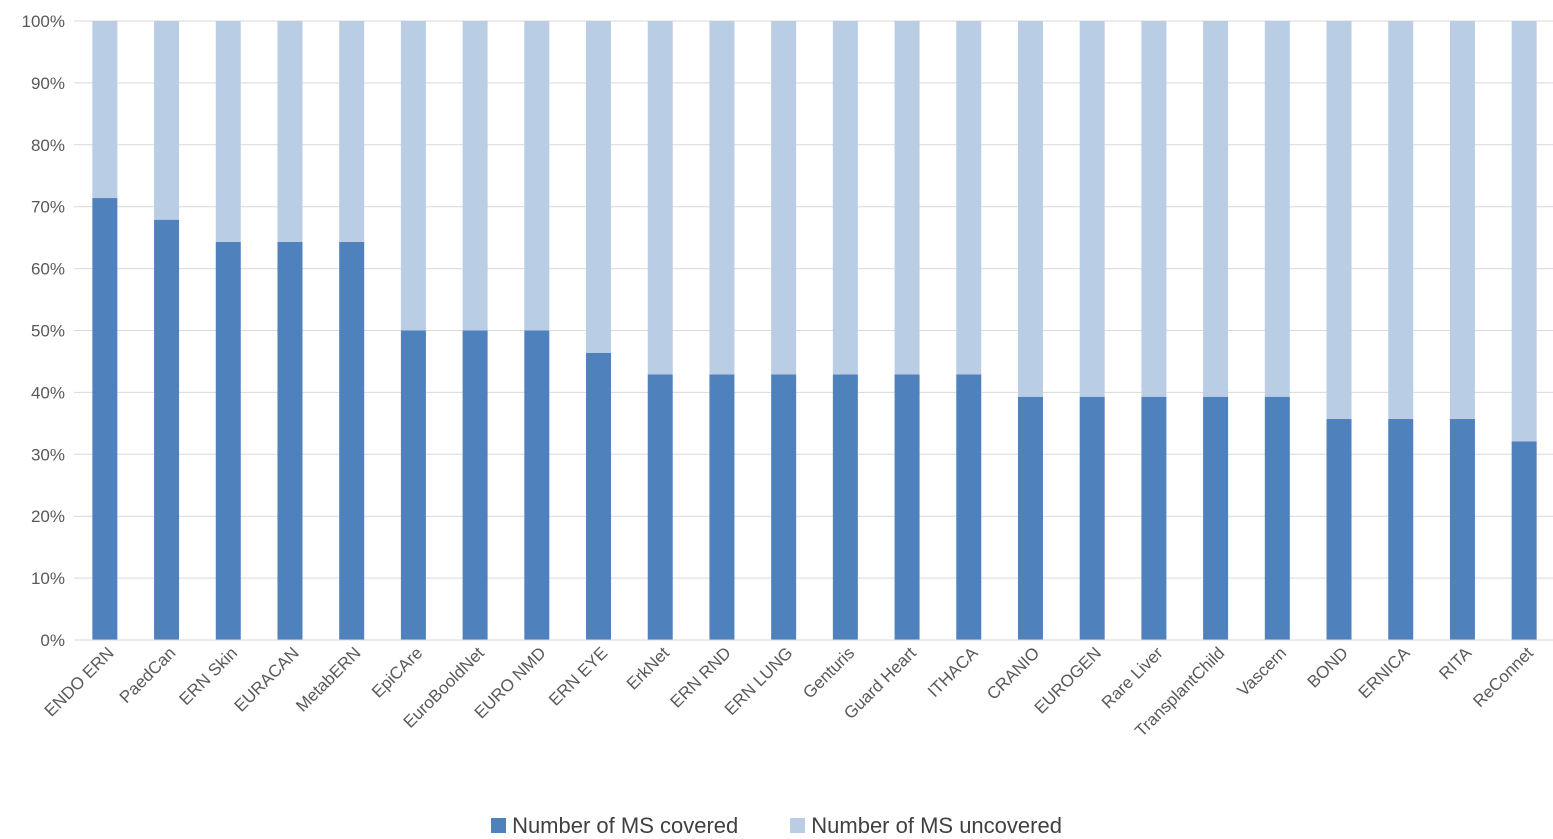  What do you see at coordinates (1068, 680) in the screenshot?
I see `x-tick-label: EUROGEN` at bounding box center [1068, 680].